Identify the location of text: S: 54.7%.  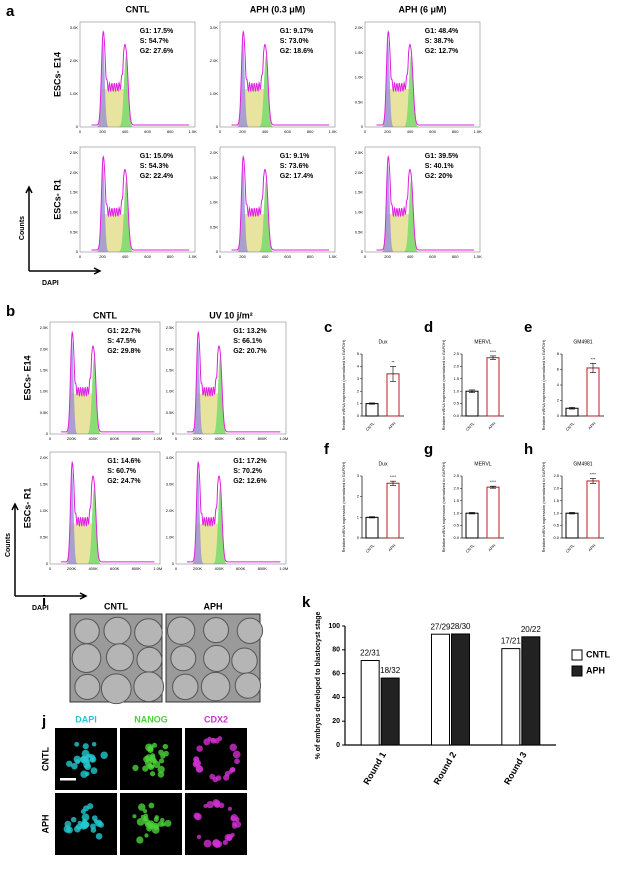
(155, 41).